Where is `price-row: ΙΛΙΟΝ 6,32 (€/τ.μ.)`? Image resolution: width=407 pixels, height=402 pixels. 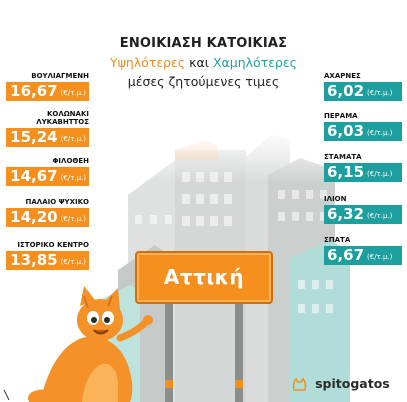
price-row: ΙΛΙΟΝ 6,32 (€/τ.μ.) is located at coordinates (365, 209).